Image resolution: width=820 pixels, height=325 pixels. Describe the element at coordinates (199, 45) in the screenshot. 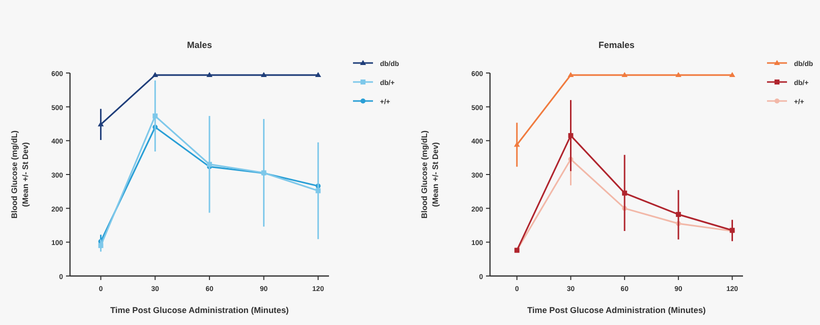

I see `chart-title: Males` at that location.